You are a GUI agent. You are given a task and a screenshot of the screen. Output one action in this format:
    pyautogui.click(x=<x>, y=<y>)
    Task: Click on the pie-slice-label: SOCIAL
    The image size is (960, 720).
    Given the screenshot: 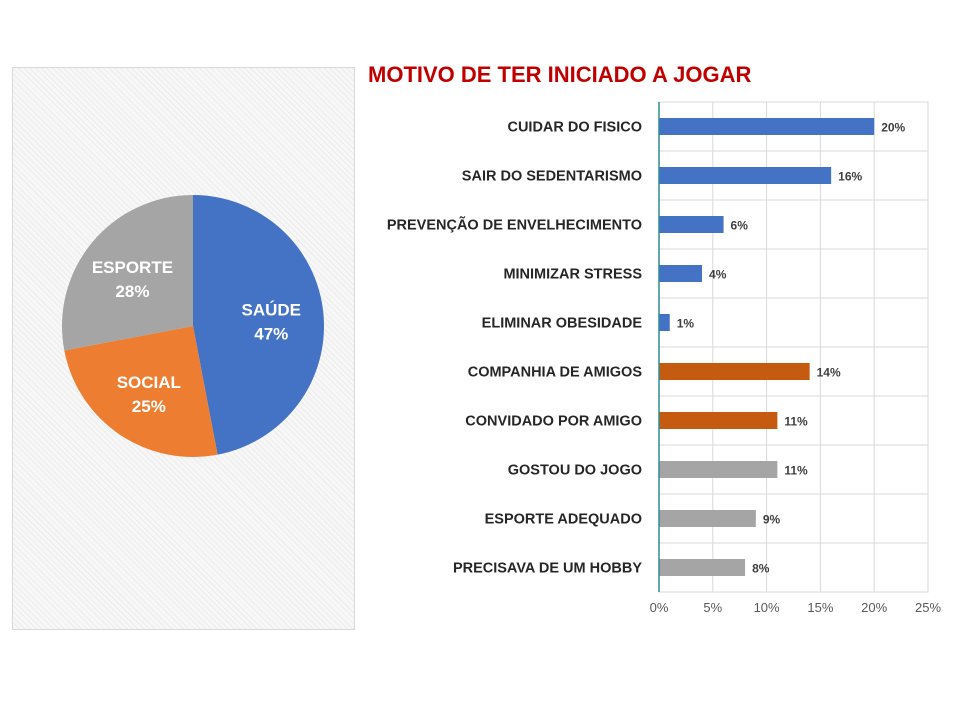 What is the action you would take?
    pyautogui.click(x=149, y=382)
    